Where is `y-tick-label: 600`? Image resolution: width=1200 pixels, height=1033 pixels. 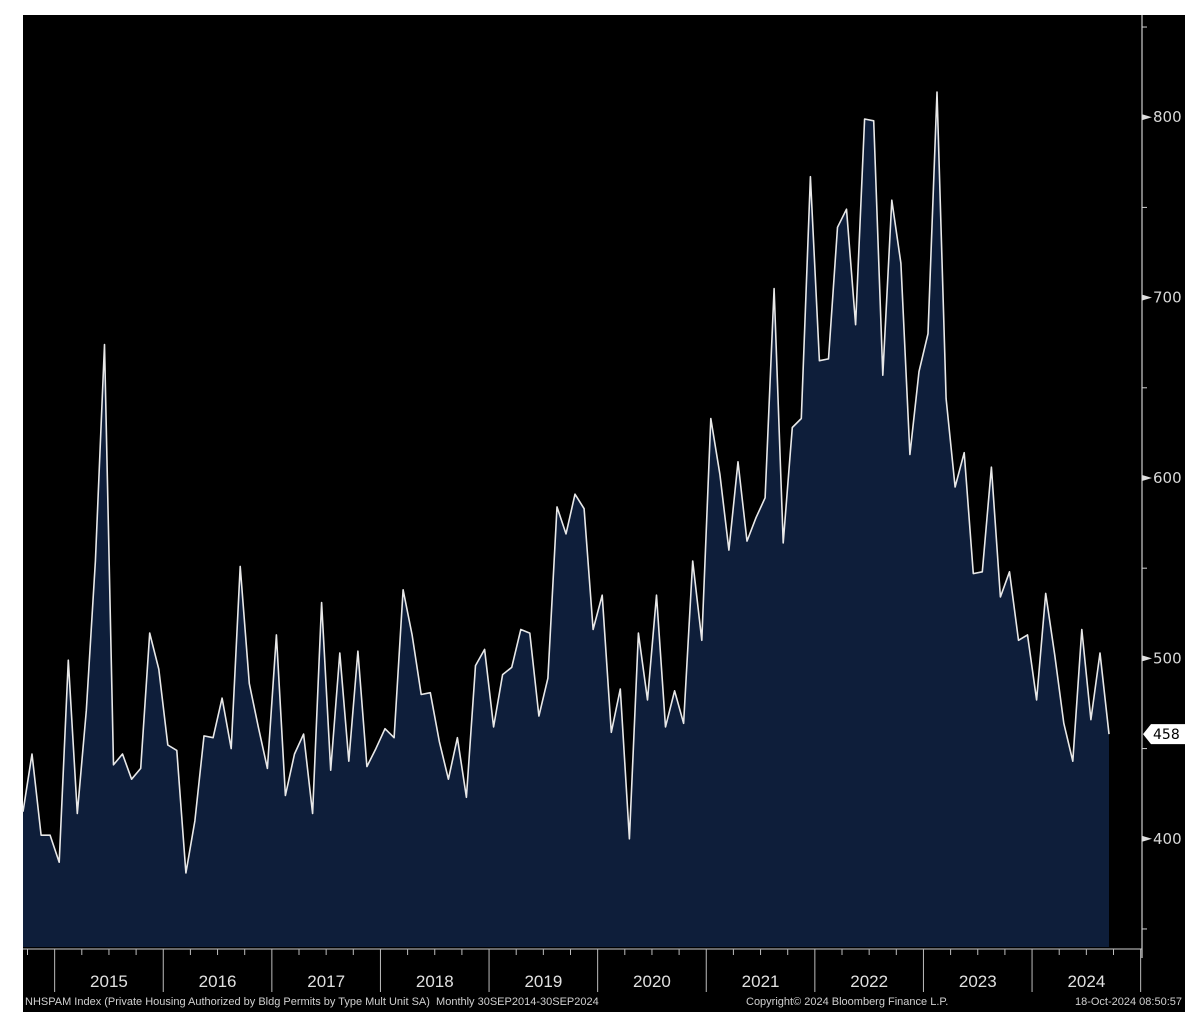
y-tick-label: 600 is located at coordinates (1167, 478).